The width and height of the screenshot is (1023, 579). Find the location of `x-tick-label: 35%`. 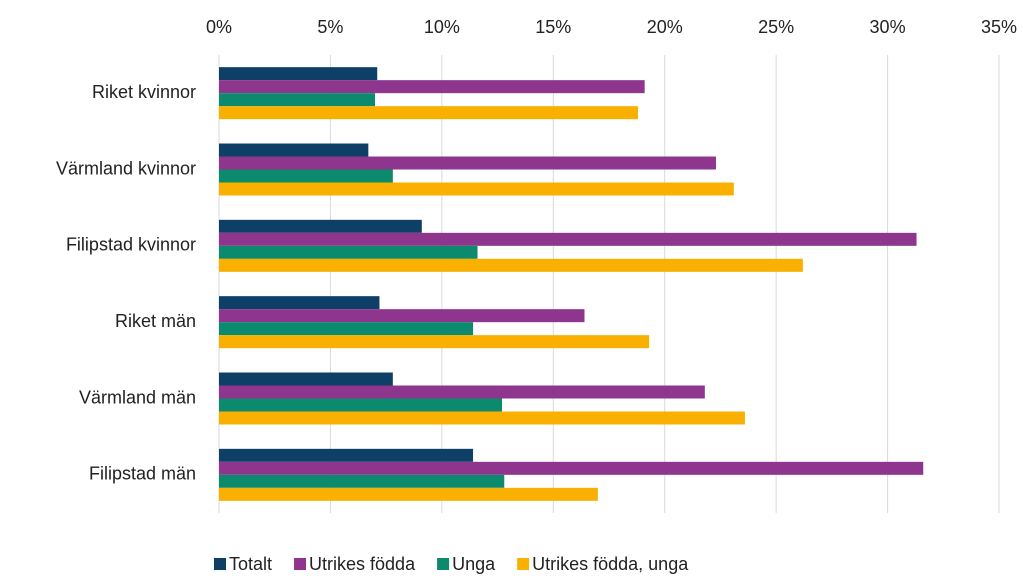

x-tick-label: 35% is located at coordinates (999, 27).